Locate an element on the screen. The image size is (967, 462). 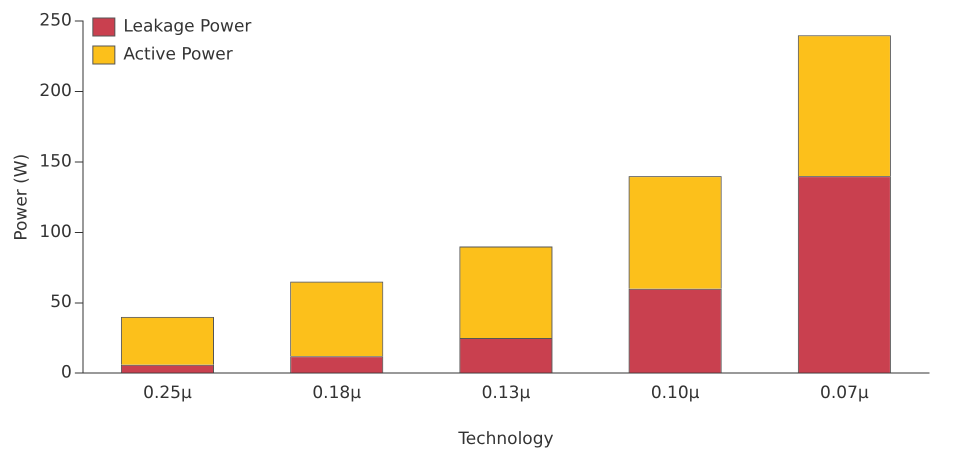
x-tick-label: 0.13µ is located at coordinates (506, 392).